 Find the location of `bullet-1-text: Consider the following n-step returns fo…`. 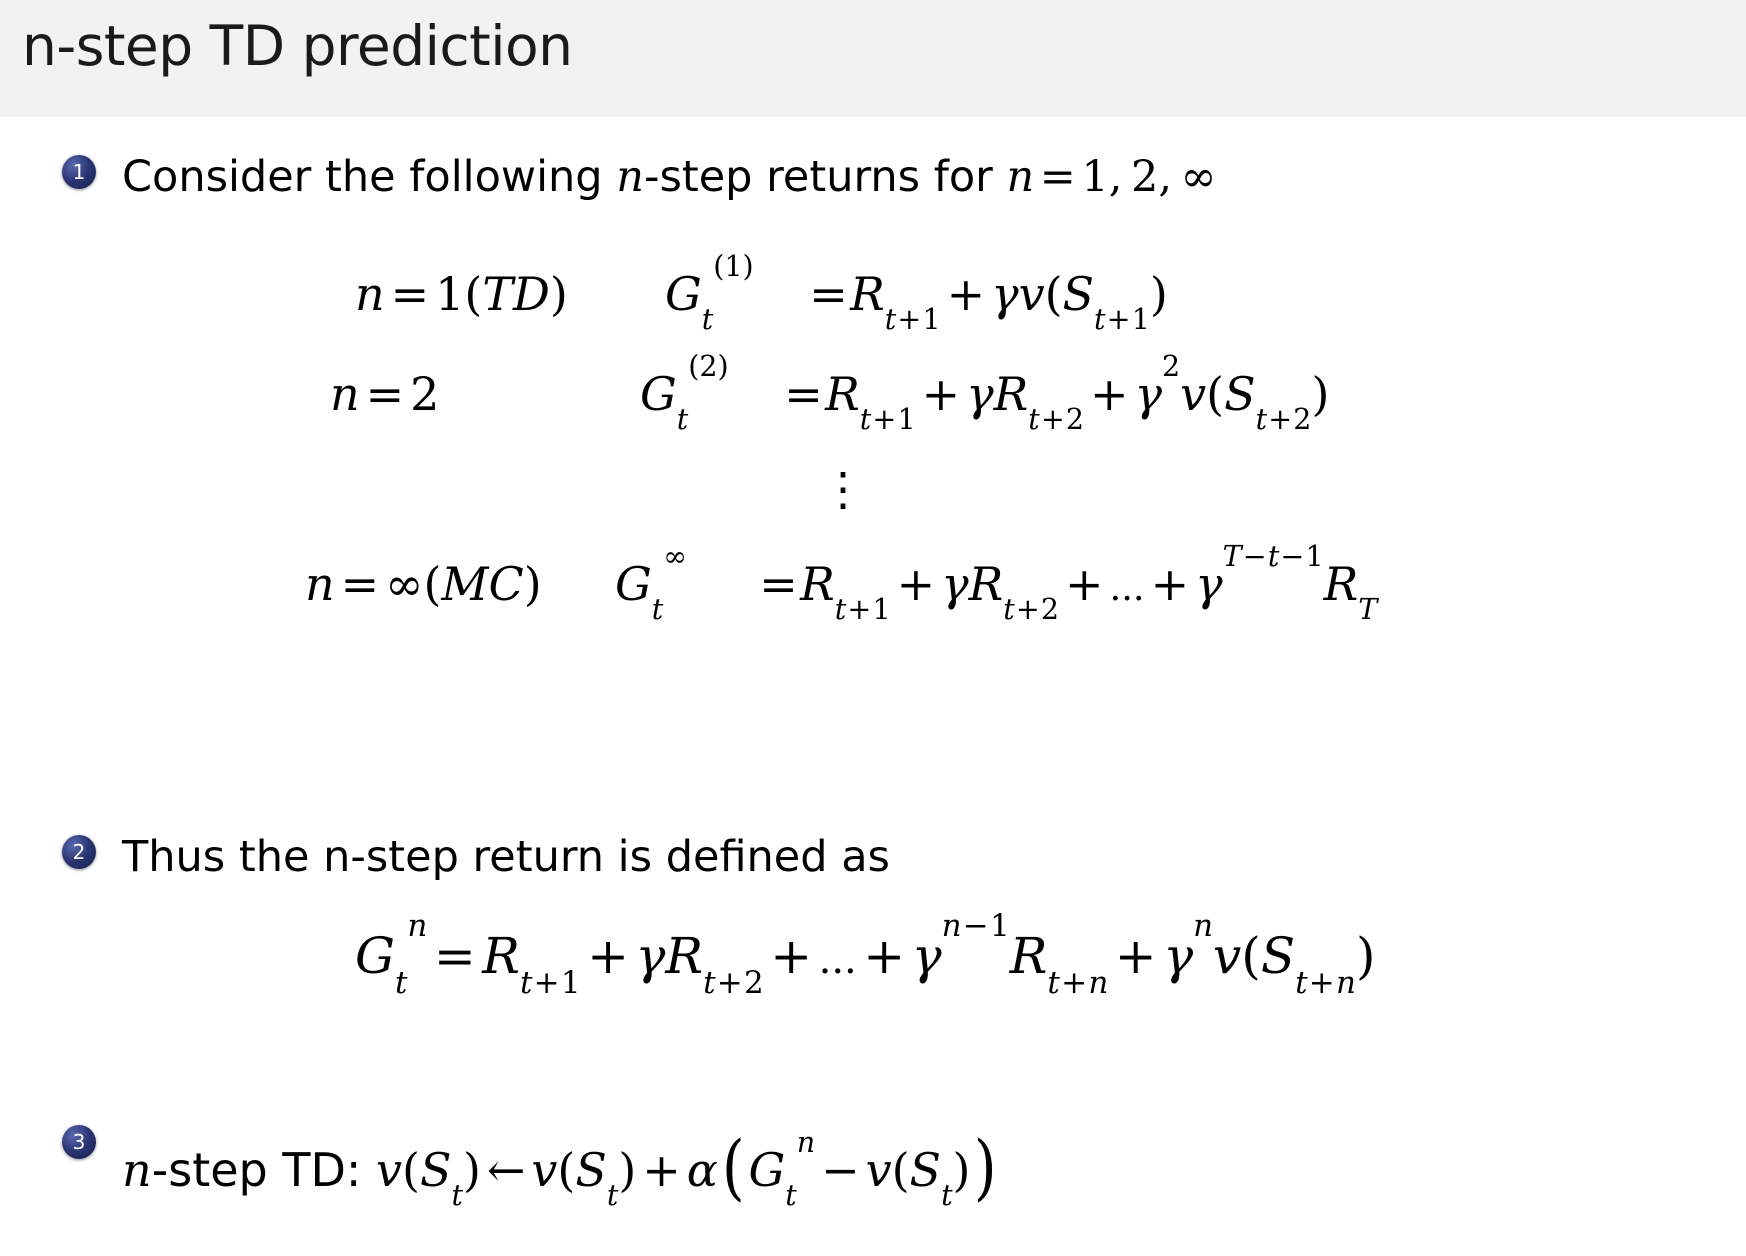

bullet-1-text: Consider the following n-step returns fo… is located at coordinates (669, 177).